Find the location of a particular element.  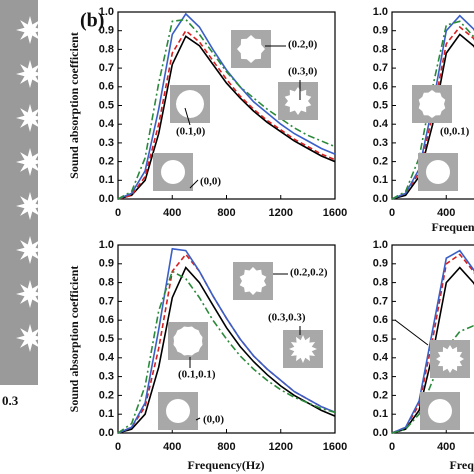

panel-label: (b) is located at coordinates (92, 21).